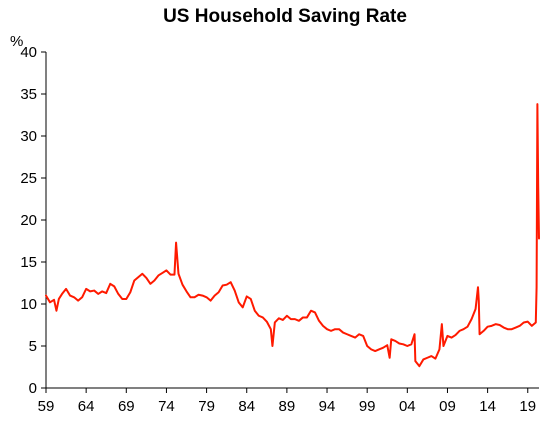  What do you see at coordinates (527, 406) in the screenshot?
I see `x-tick-label: 19` at bounding box center [527, 406].